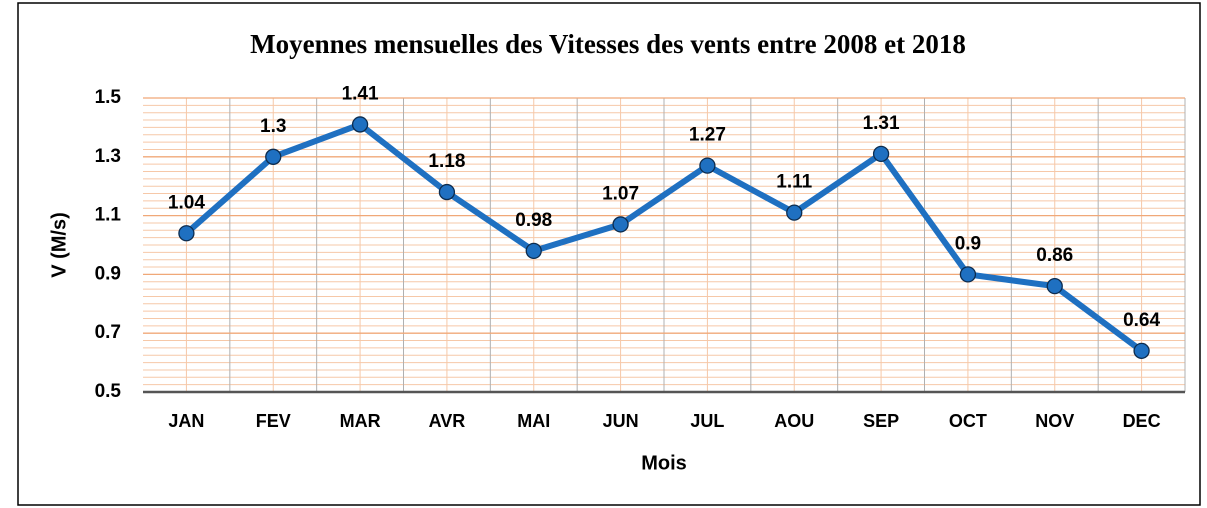  What do you see at coordinates (108, 273) in the screenshot?
I see `y-tick-label: 0.9` at bounding box center [108, 273].